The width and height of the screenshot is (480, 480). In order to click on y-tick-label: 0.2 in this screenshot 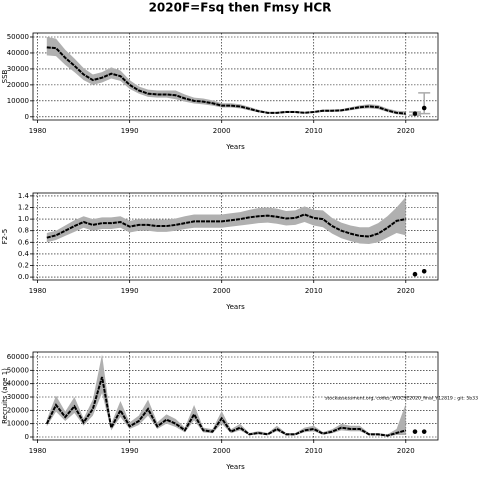, I will do `click(23, 266)`.